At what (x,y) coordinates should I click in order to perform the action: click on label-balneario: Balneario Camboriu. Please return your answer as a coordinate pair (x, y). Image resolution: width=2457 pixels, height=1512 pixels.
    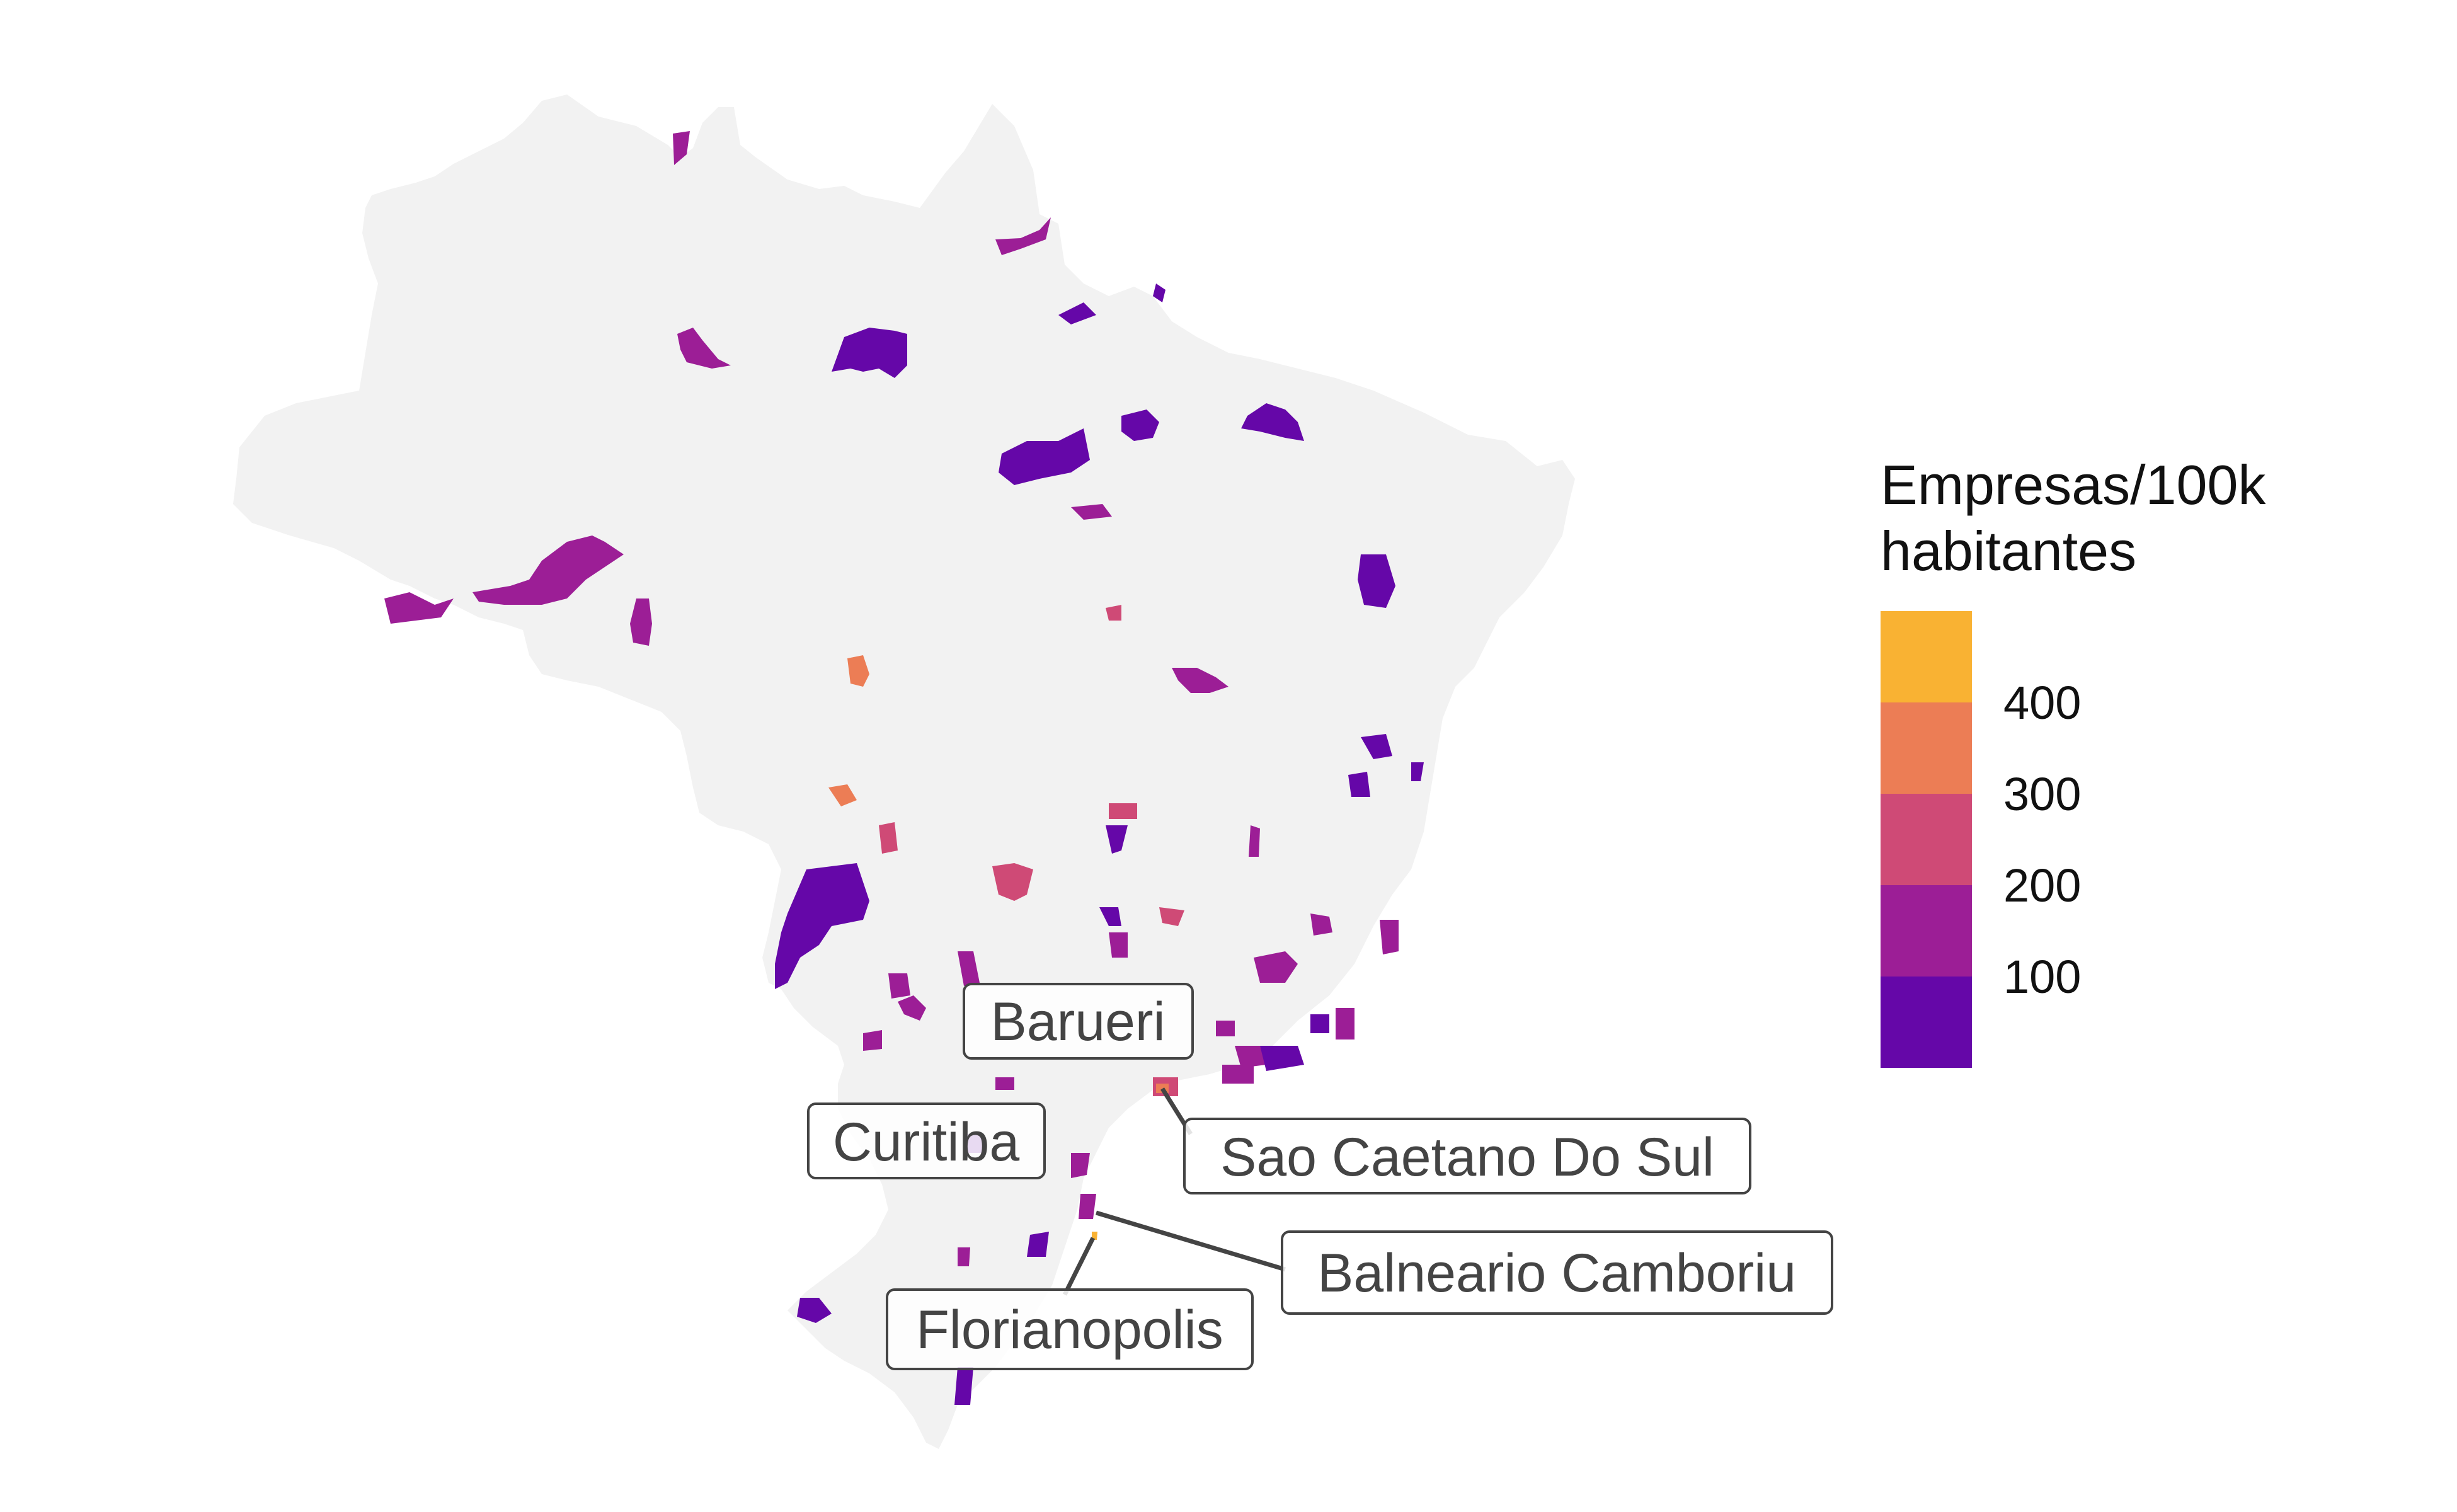
    Looking at the image, I should click on (1557, 1272).